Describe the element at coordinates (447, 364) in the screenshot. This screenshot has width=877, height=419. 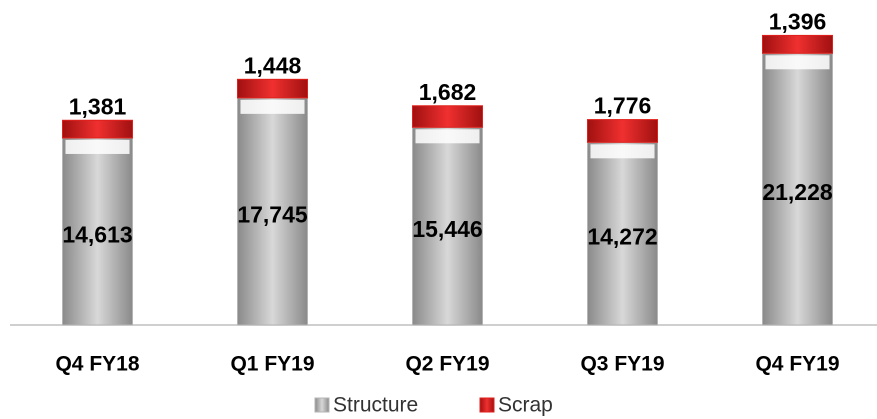
I see `x-tick-label: Q2 FY19` at that location.